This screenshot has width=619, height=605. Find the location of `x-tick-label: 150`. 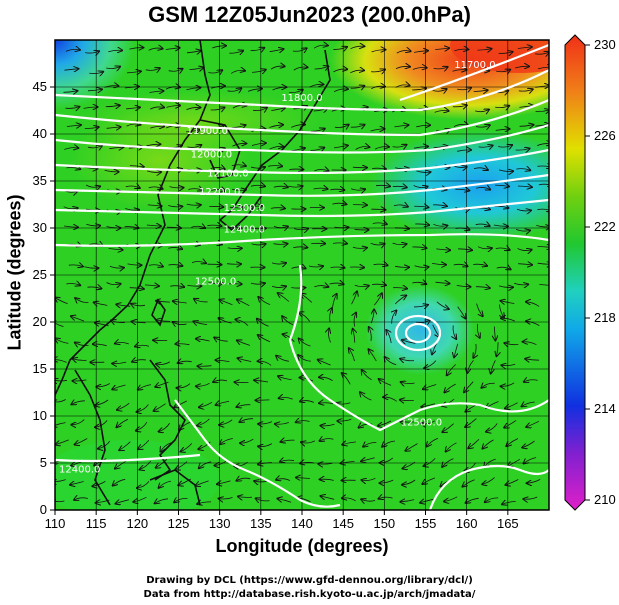

x-tick-label: 150 is located at coordinates (384, 523).